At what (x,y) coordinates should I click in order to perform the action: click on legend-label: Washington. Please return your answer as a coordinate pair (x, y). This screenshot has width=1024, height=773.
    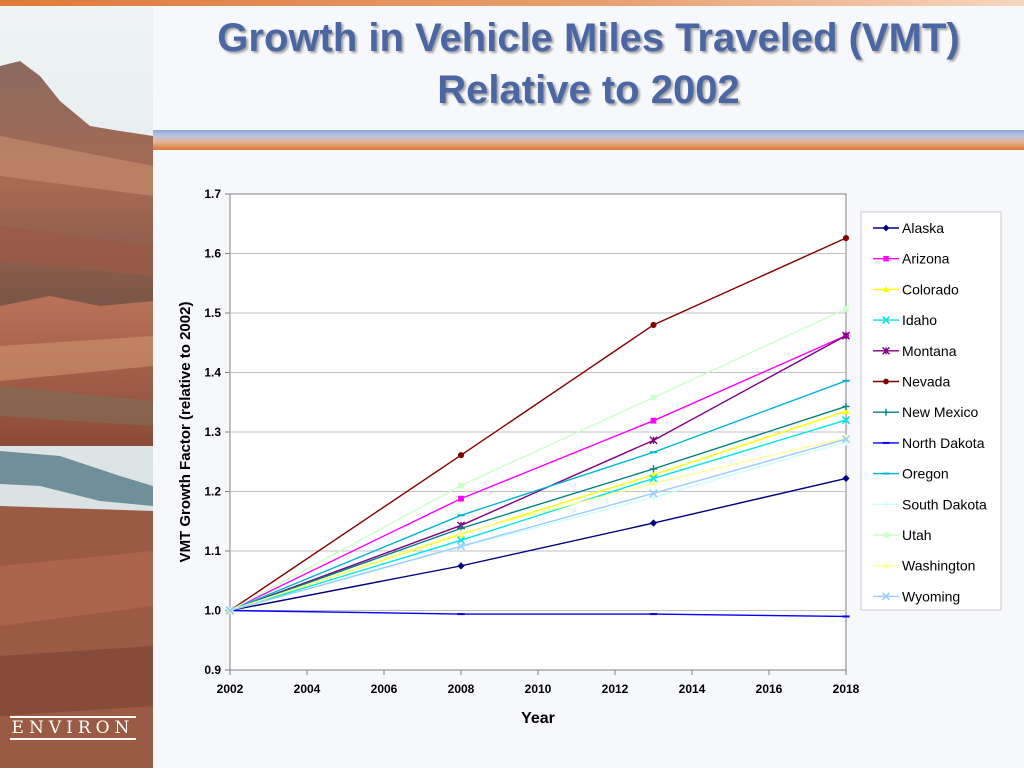
    Looking at the image, I should click on (938, 566).